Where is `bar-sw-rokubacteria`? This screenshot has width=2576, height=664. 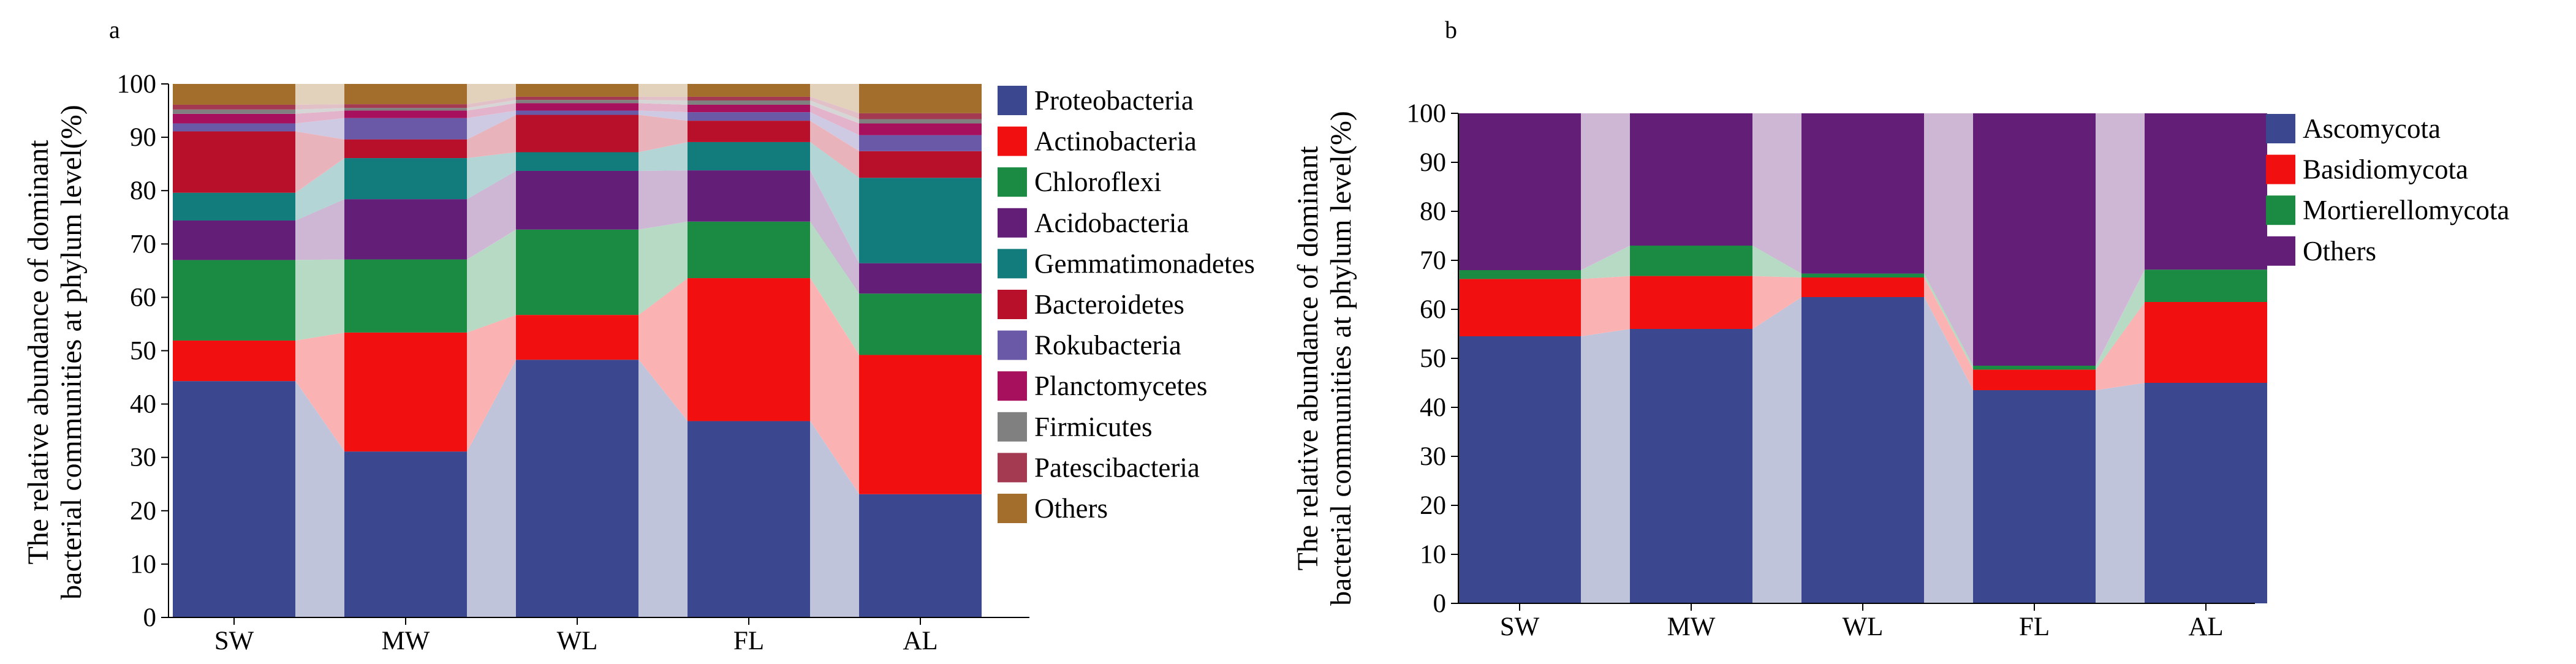
bar-sw-rokubacteria is located at coordinates (234, 128).